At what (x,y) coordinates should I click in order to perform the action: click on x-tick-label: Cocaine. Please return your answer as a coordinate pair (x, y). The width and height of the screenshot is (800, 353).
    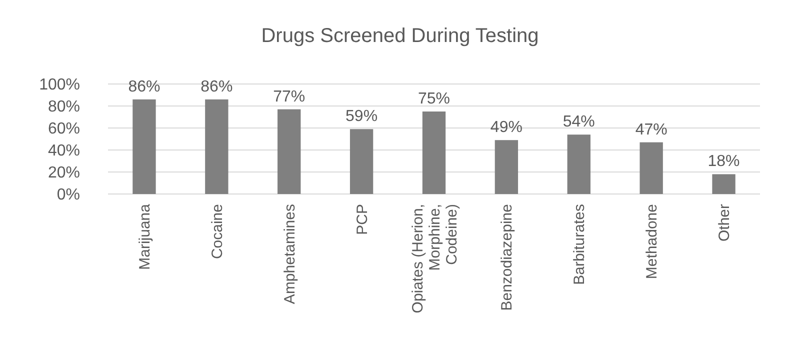
    Looking at the image, I should click on (217, 232).